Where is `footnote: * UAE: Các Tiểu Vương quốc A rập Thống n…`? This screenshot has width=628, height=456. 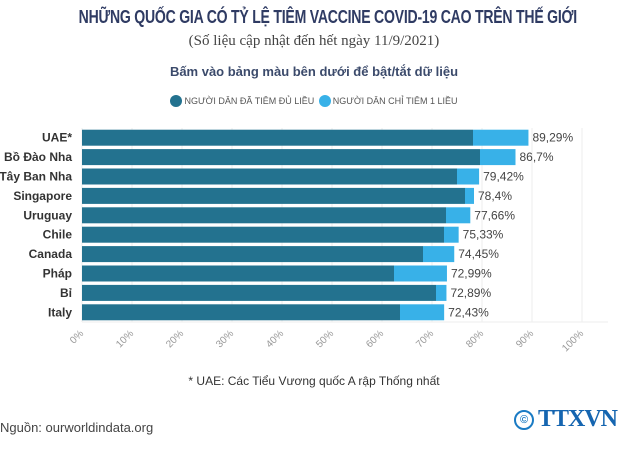 footnote: * UAE: Các Tiểu Vương quốc A rập Thống n… is located at coordinates (314, 381).